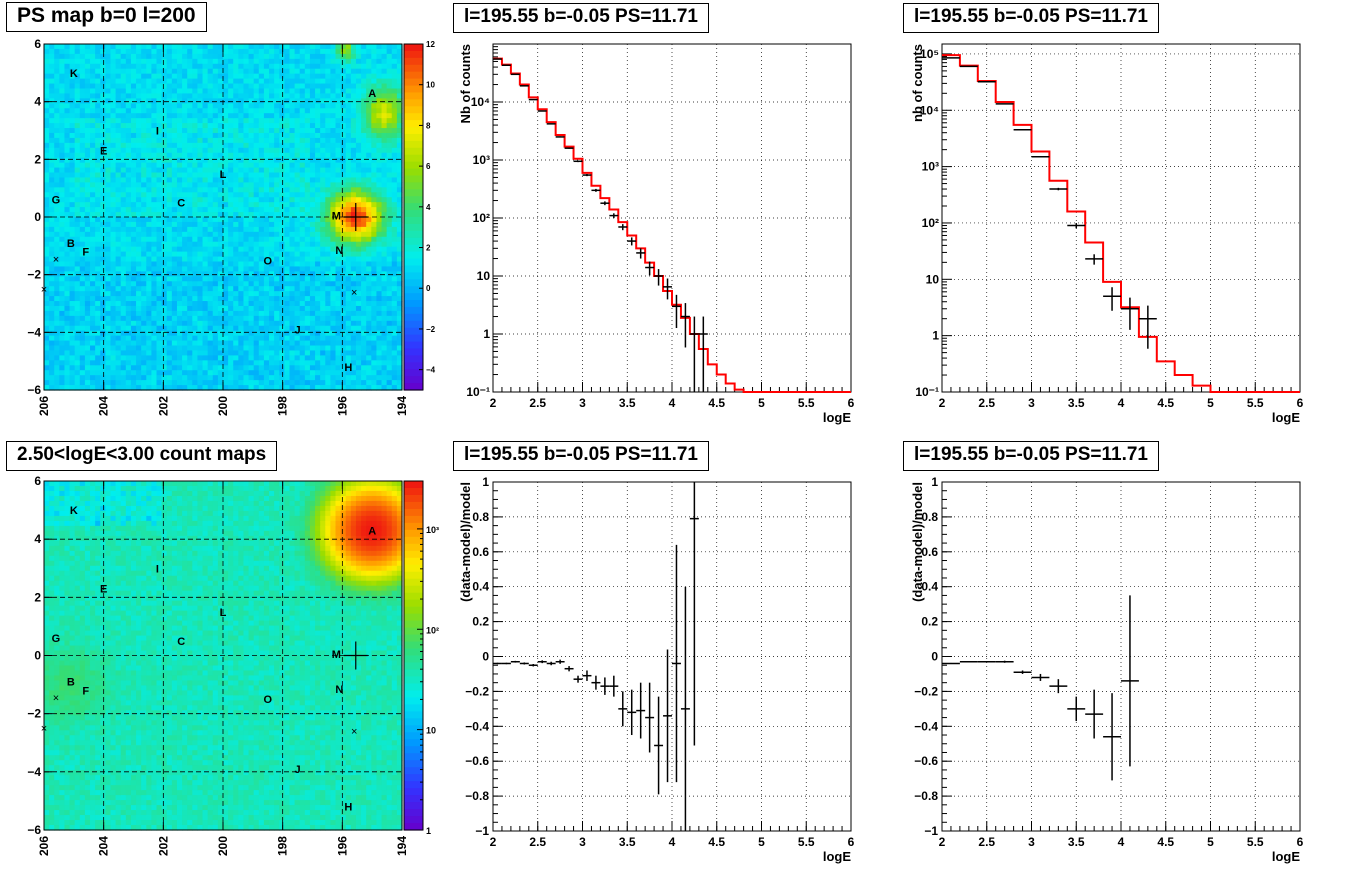 This screenshot has height=876, width=1348. Describe the element at coordinates (627, 842) in the screenshot. I see `residual-left-xtick-label: 3.5` at that location.